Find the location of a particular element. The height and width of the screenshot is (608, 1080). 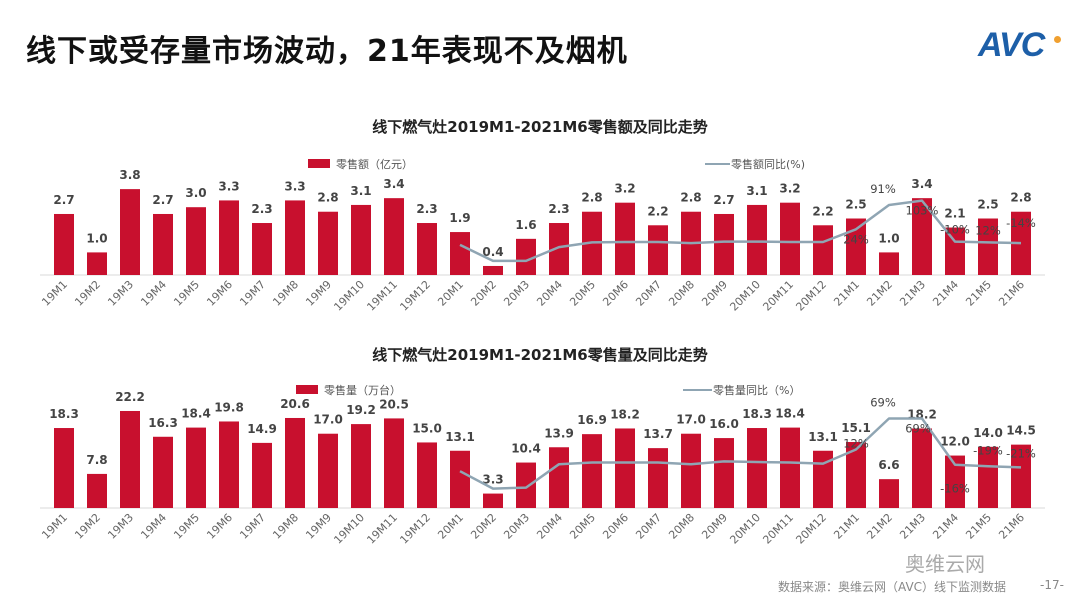

bar-label-21M1: 15.1 is located at coordinates (856, 428).